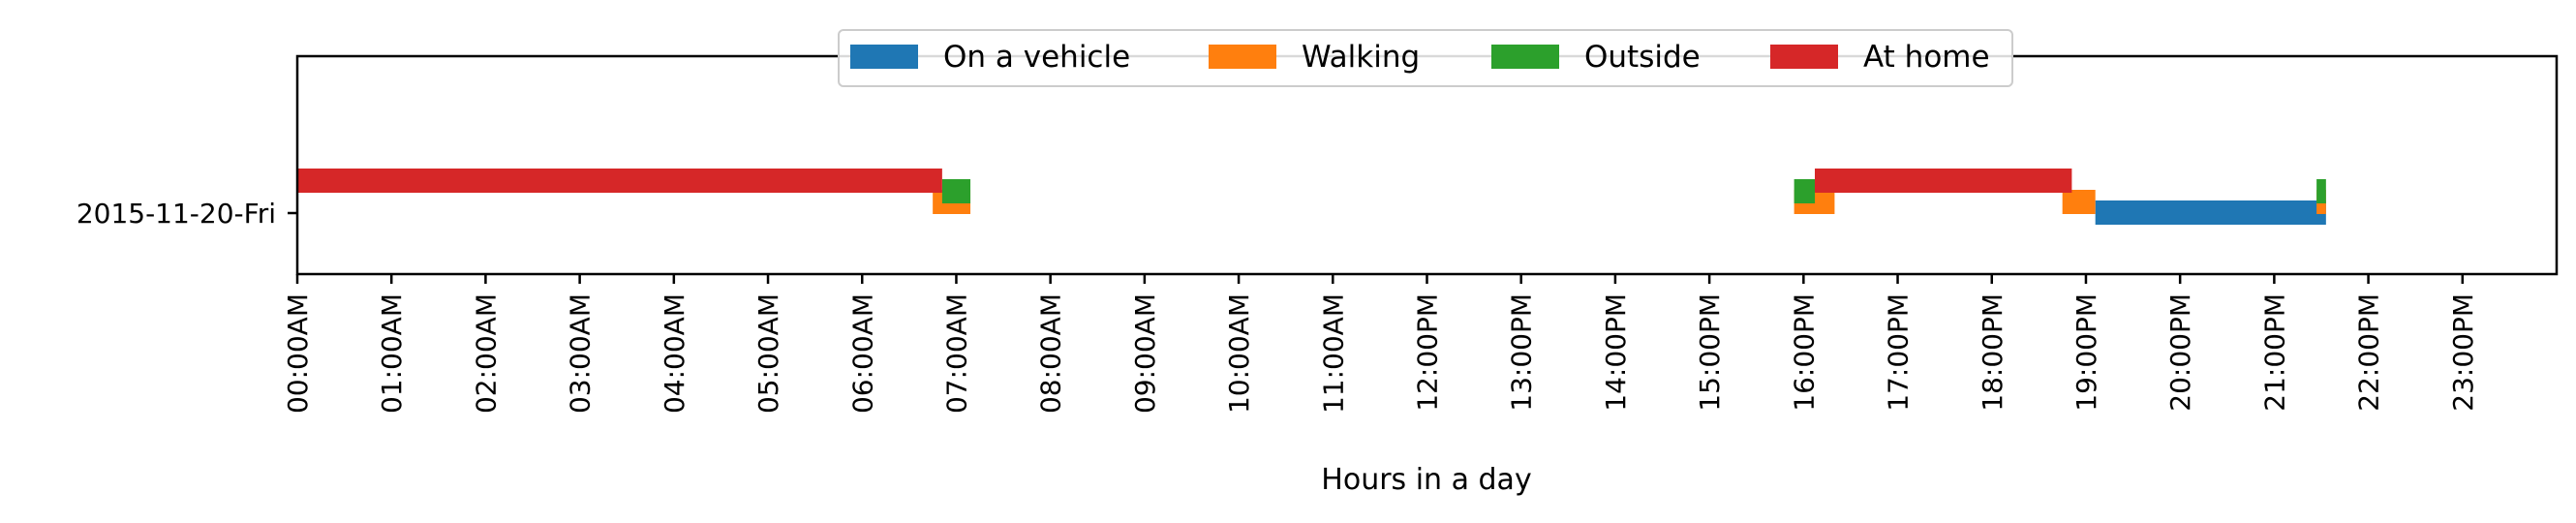 The width and height of the screenshot is (2576, 523). What do you see at coordinates (2086, 352) in the screenshot?
I see `x-tick-label: 19:00PM` at bounding box center [2086, 352].